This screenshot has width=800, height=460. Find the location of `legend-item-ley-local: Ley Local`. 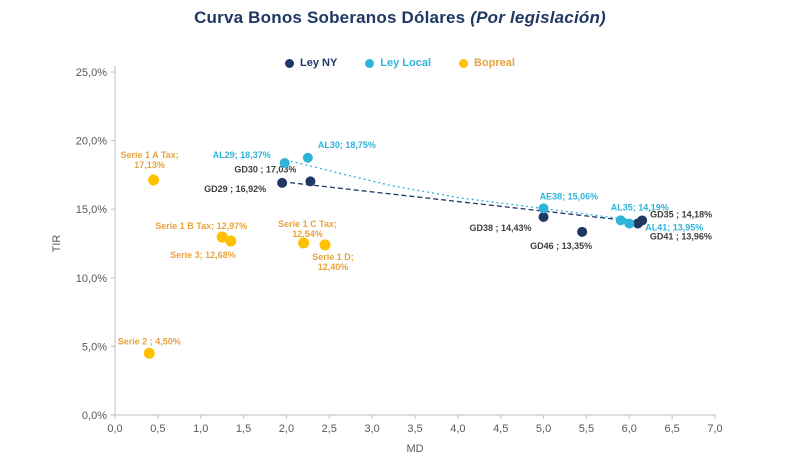

legend-item-ley-local: Ley Local is located at coordinates (398, 63).